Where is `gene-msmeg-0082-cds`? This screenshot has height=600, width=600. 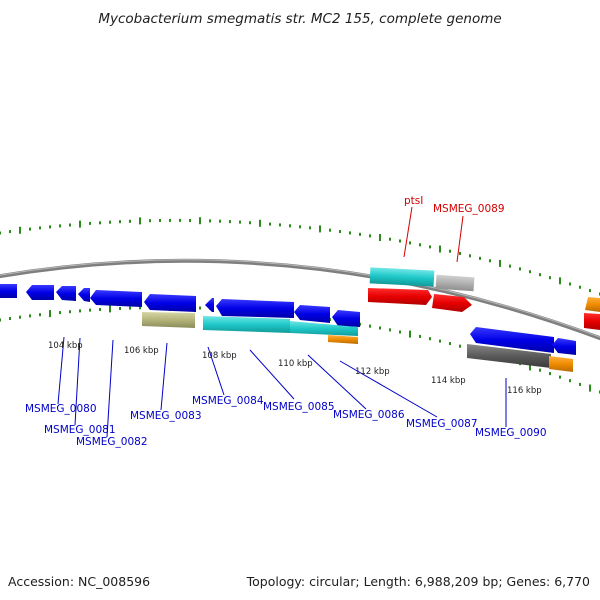
gene-msmeg-0082-cds is located at coordinates (116, 298).